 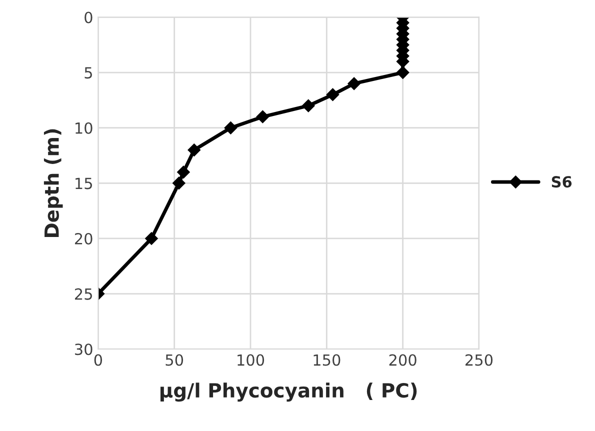 I want to click on x-tick-label: 50, so click(x=175, y=360).